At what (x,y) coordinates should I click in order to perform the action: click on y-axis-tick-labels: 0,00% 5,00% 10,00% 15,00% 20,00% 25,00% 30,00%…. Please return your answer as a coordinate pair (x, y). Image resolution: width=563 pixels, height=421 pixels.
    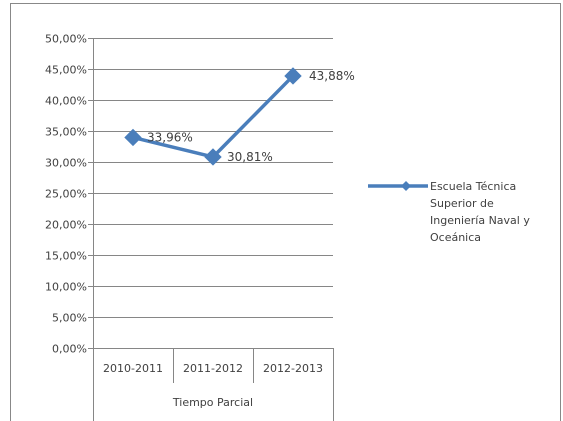
    Looking at the image, I should click on (66, 194).